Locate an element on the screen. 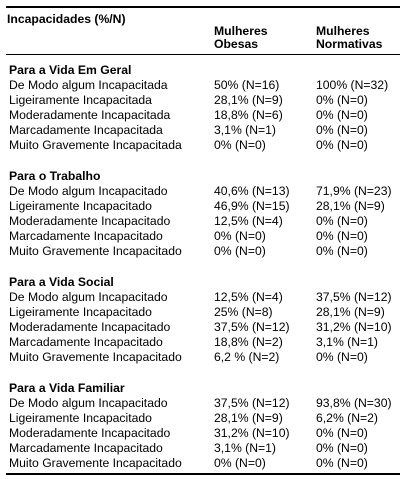 The height and width of the screenshot is (479, 406). obese-value: 6,2 % (N=2) is located at coordinates (247, 357).